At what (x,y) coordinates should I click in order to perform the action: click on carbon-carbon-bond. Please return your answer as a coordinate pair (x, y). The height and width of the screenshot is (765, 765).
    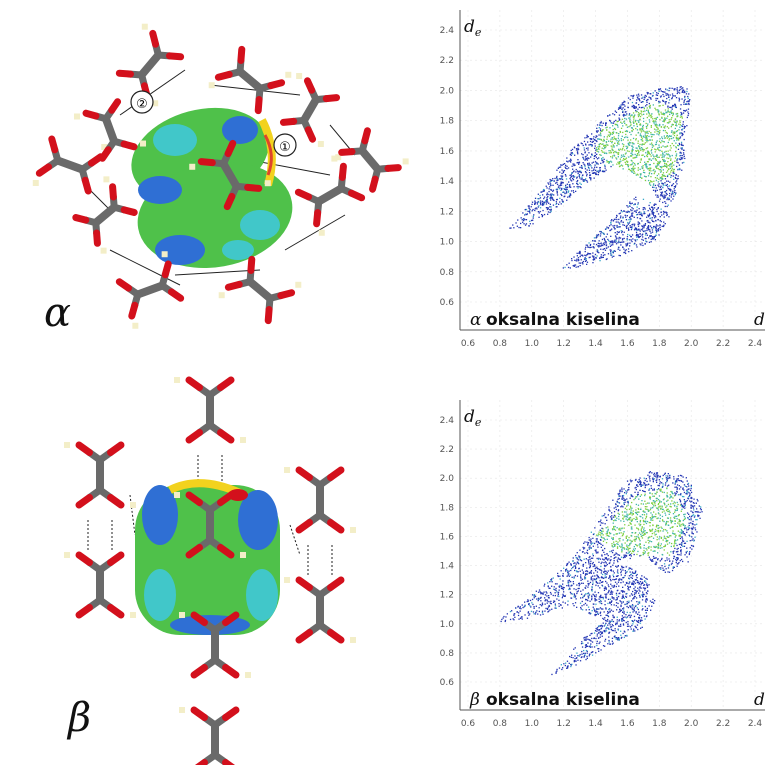
    Looking at the image, I should click on (230, 175).